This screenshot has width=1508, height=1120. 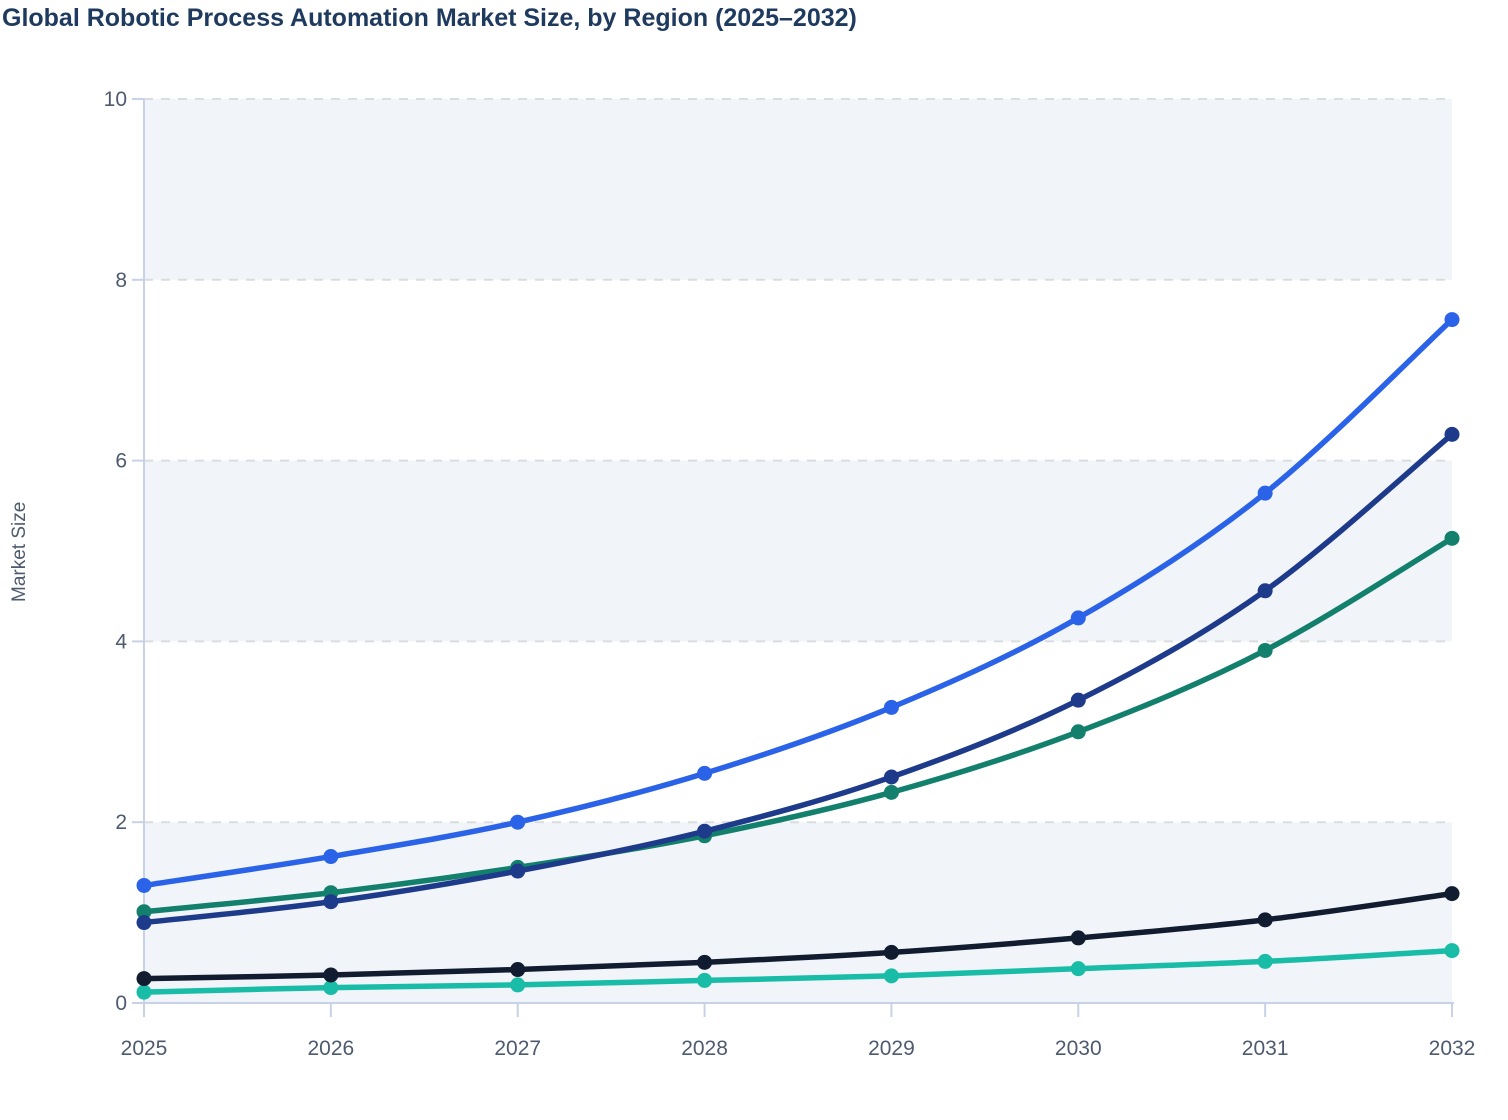 I want to click on series-black-point-2027, so click(x=518, y=970).